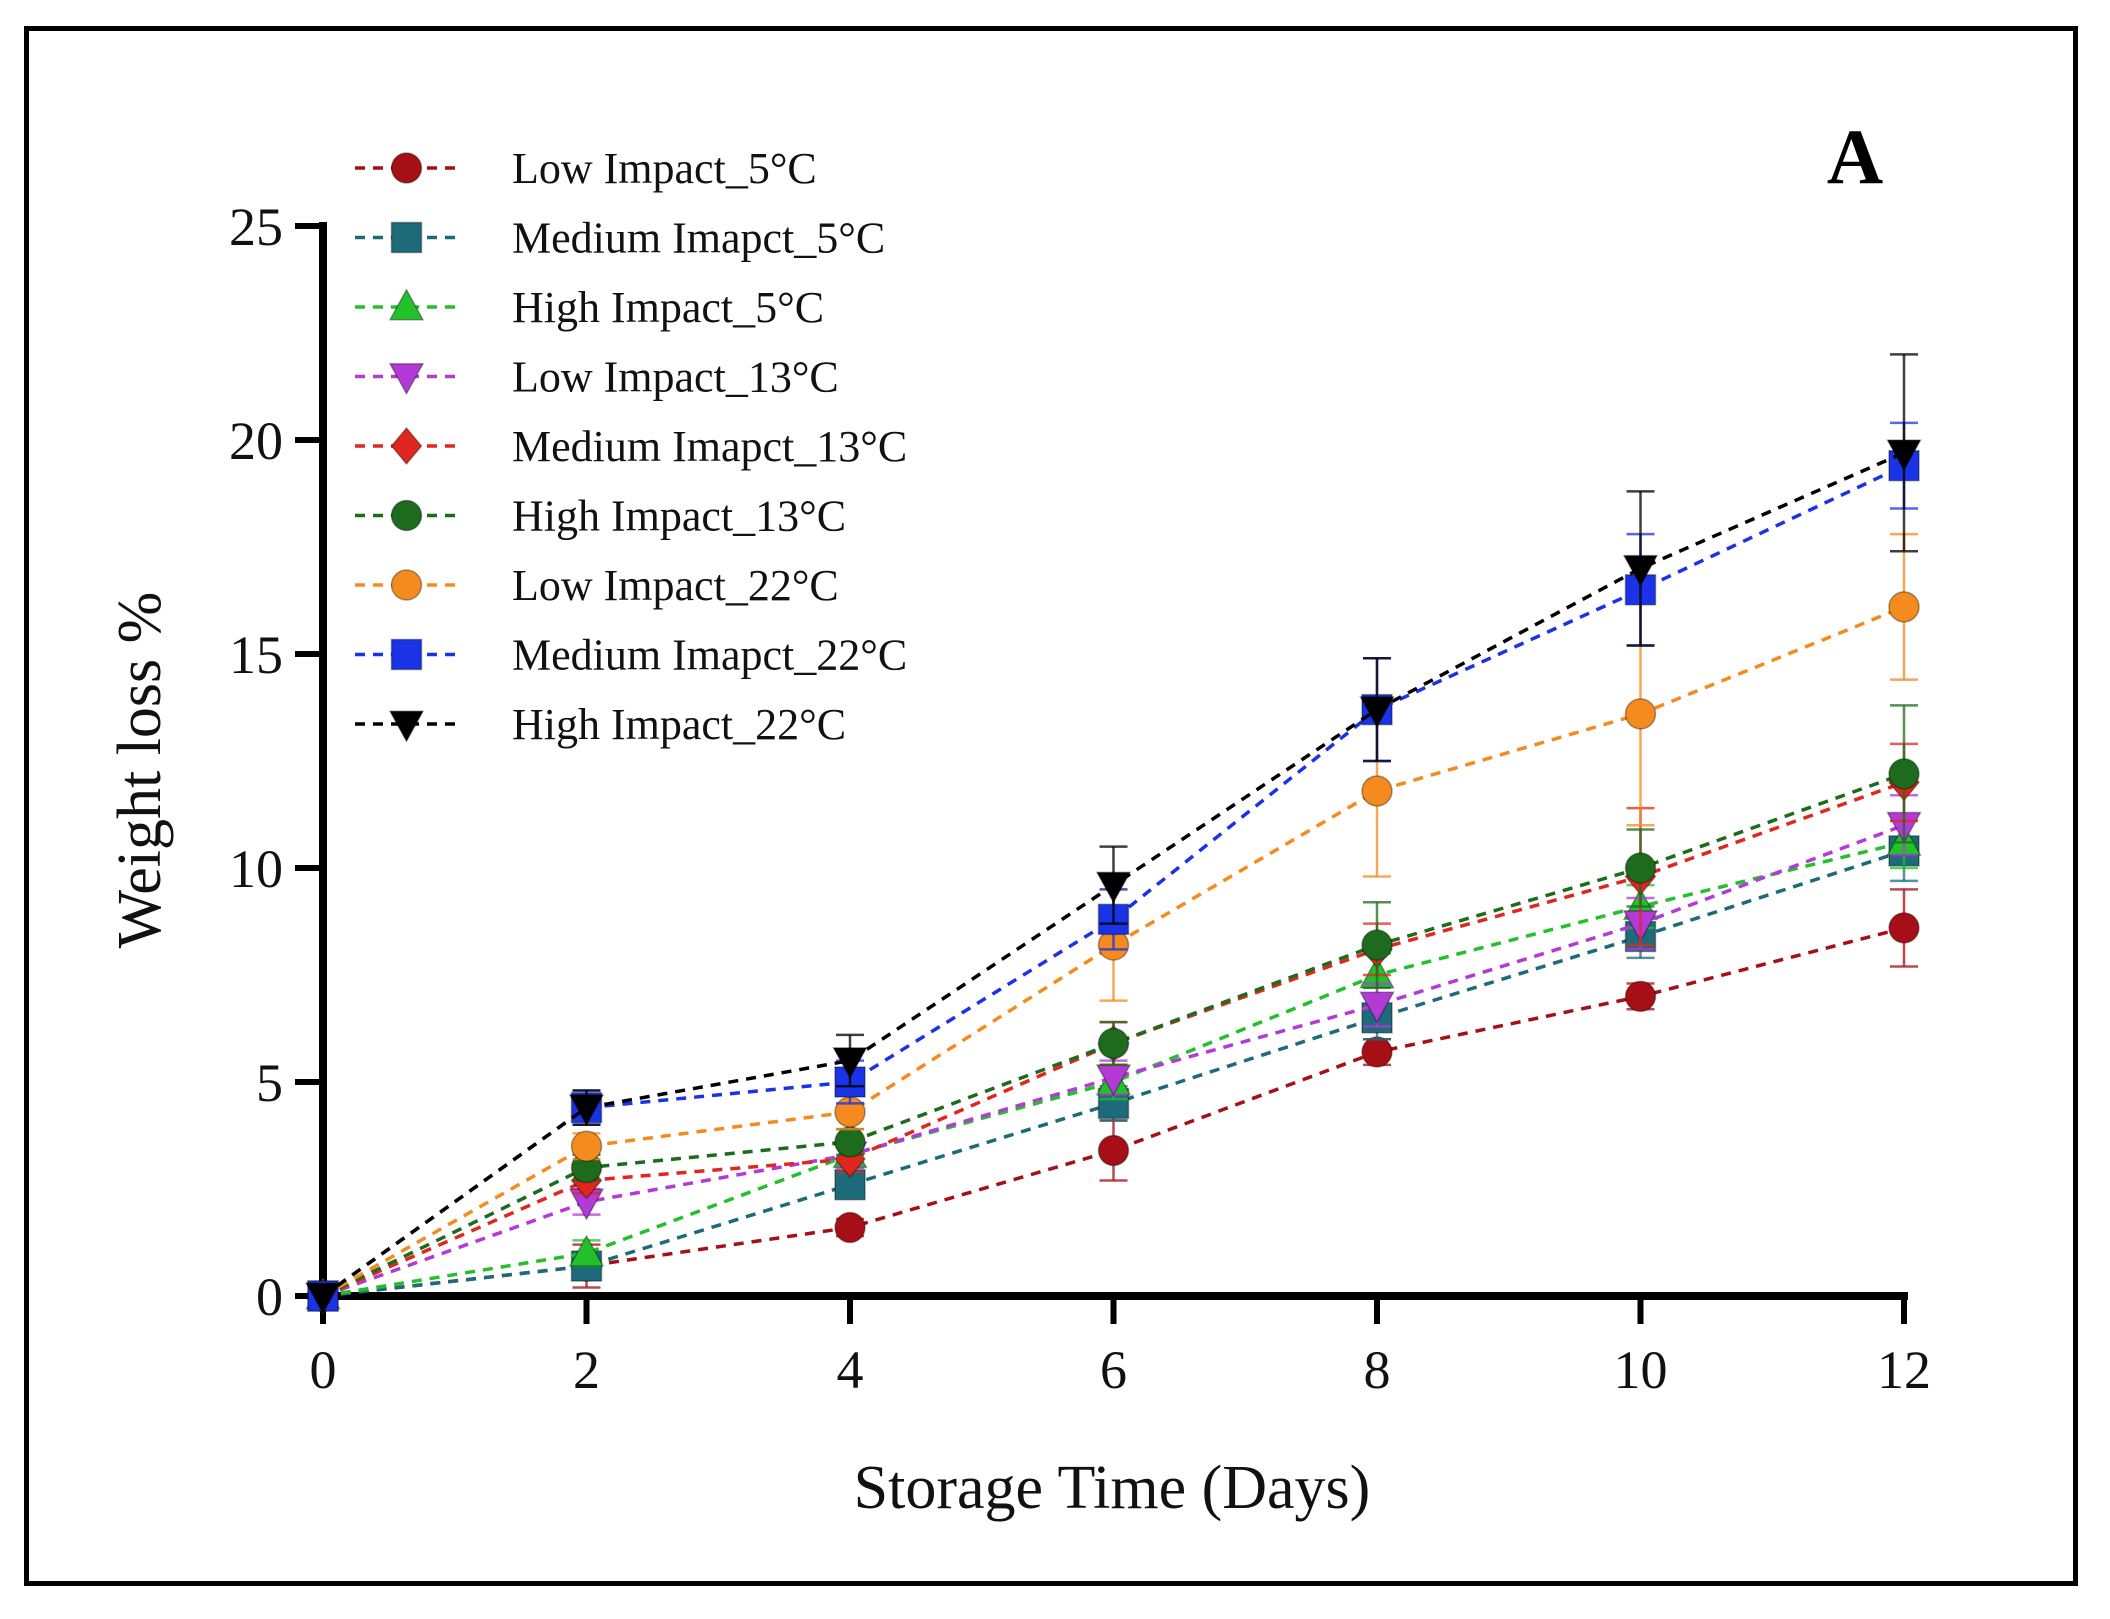 Image resolution: width=2110 pixels, height=1619 pixels. I want to click on legend-item: Medium Imapct_22°C, so click(631, 655).